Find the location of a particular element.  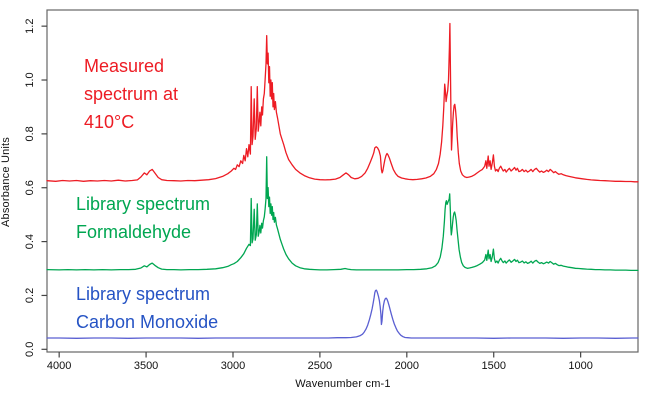

x-axis-title: Wavenumber cm-1 is located at coordinates (343, 384).